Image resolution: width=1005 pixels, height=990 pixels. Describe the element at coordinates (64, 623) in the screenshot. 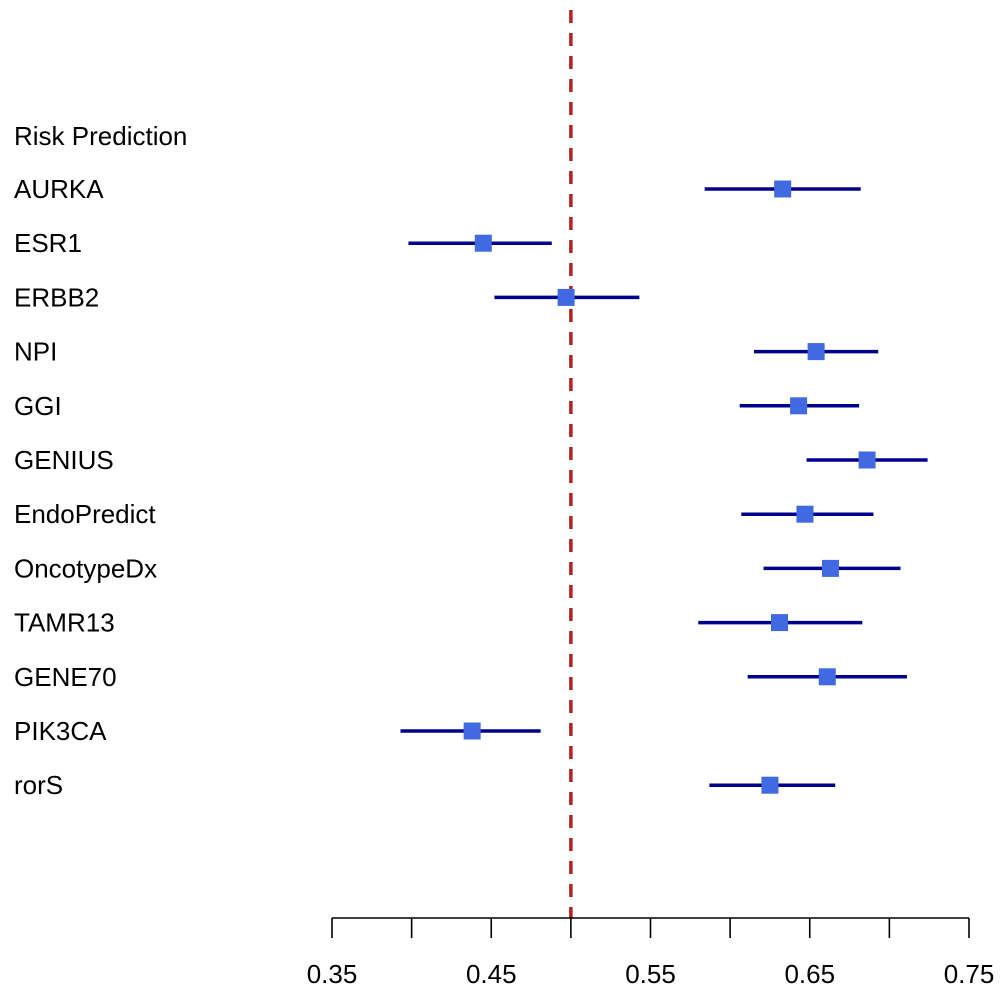

I see `row-label: TAMR13` at that location.